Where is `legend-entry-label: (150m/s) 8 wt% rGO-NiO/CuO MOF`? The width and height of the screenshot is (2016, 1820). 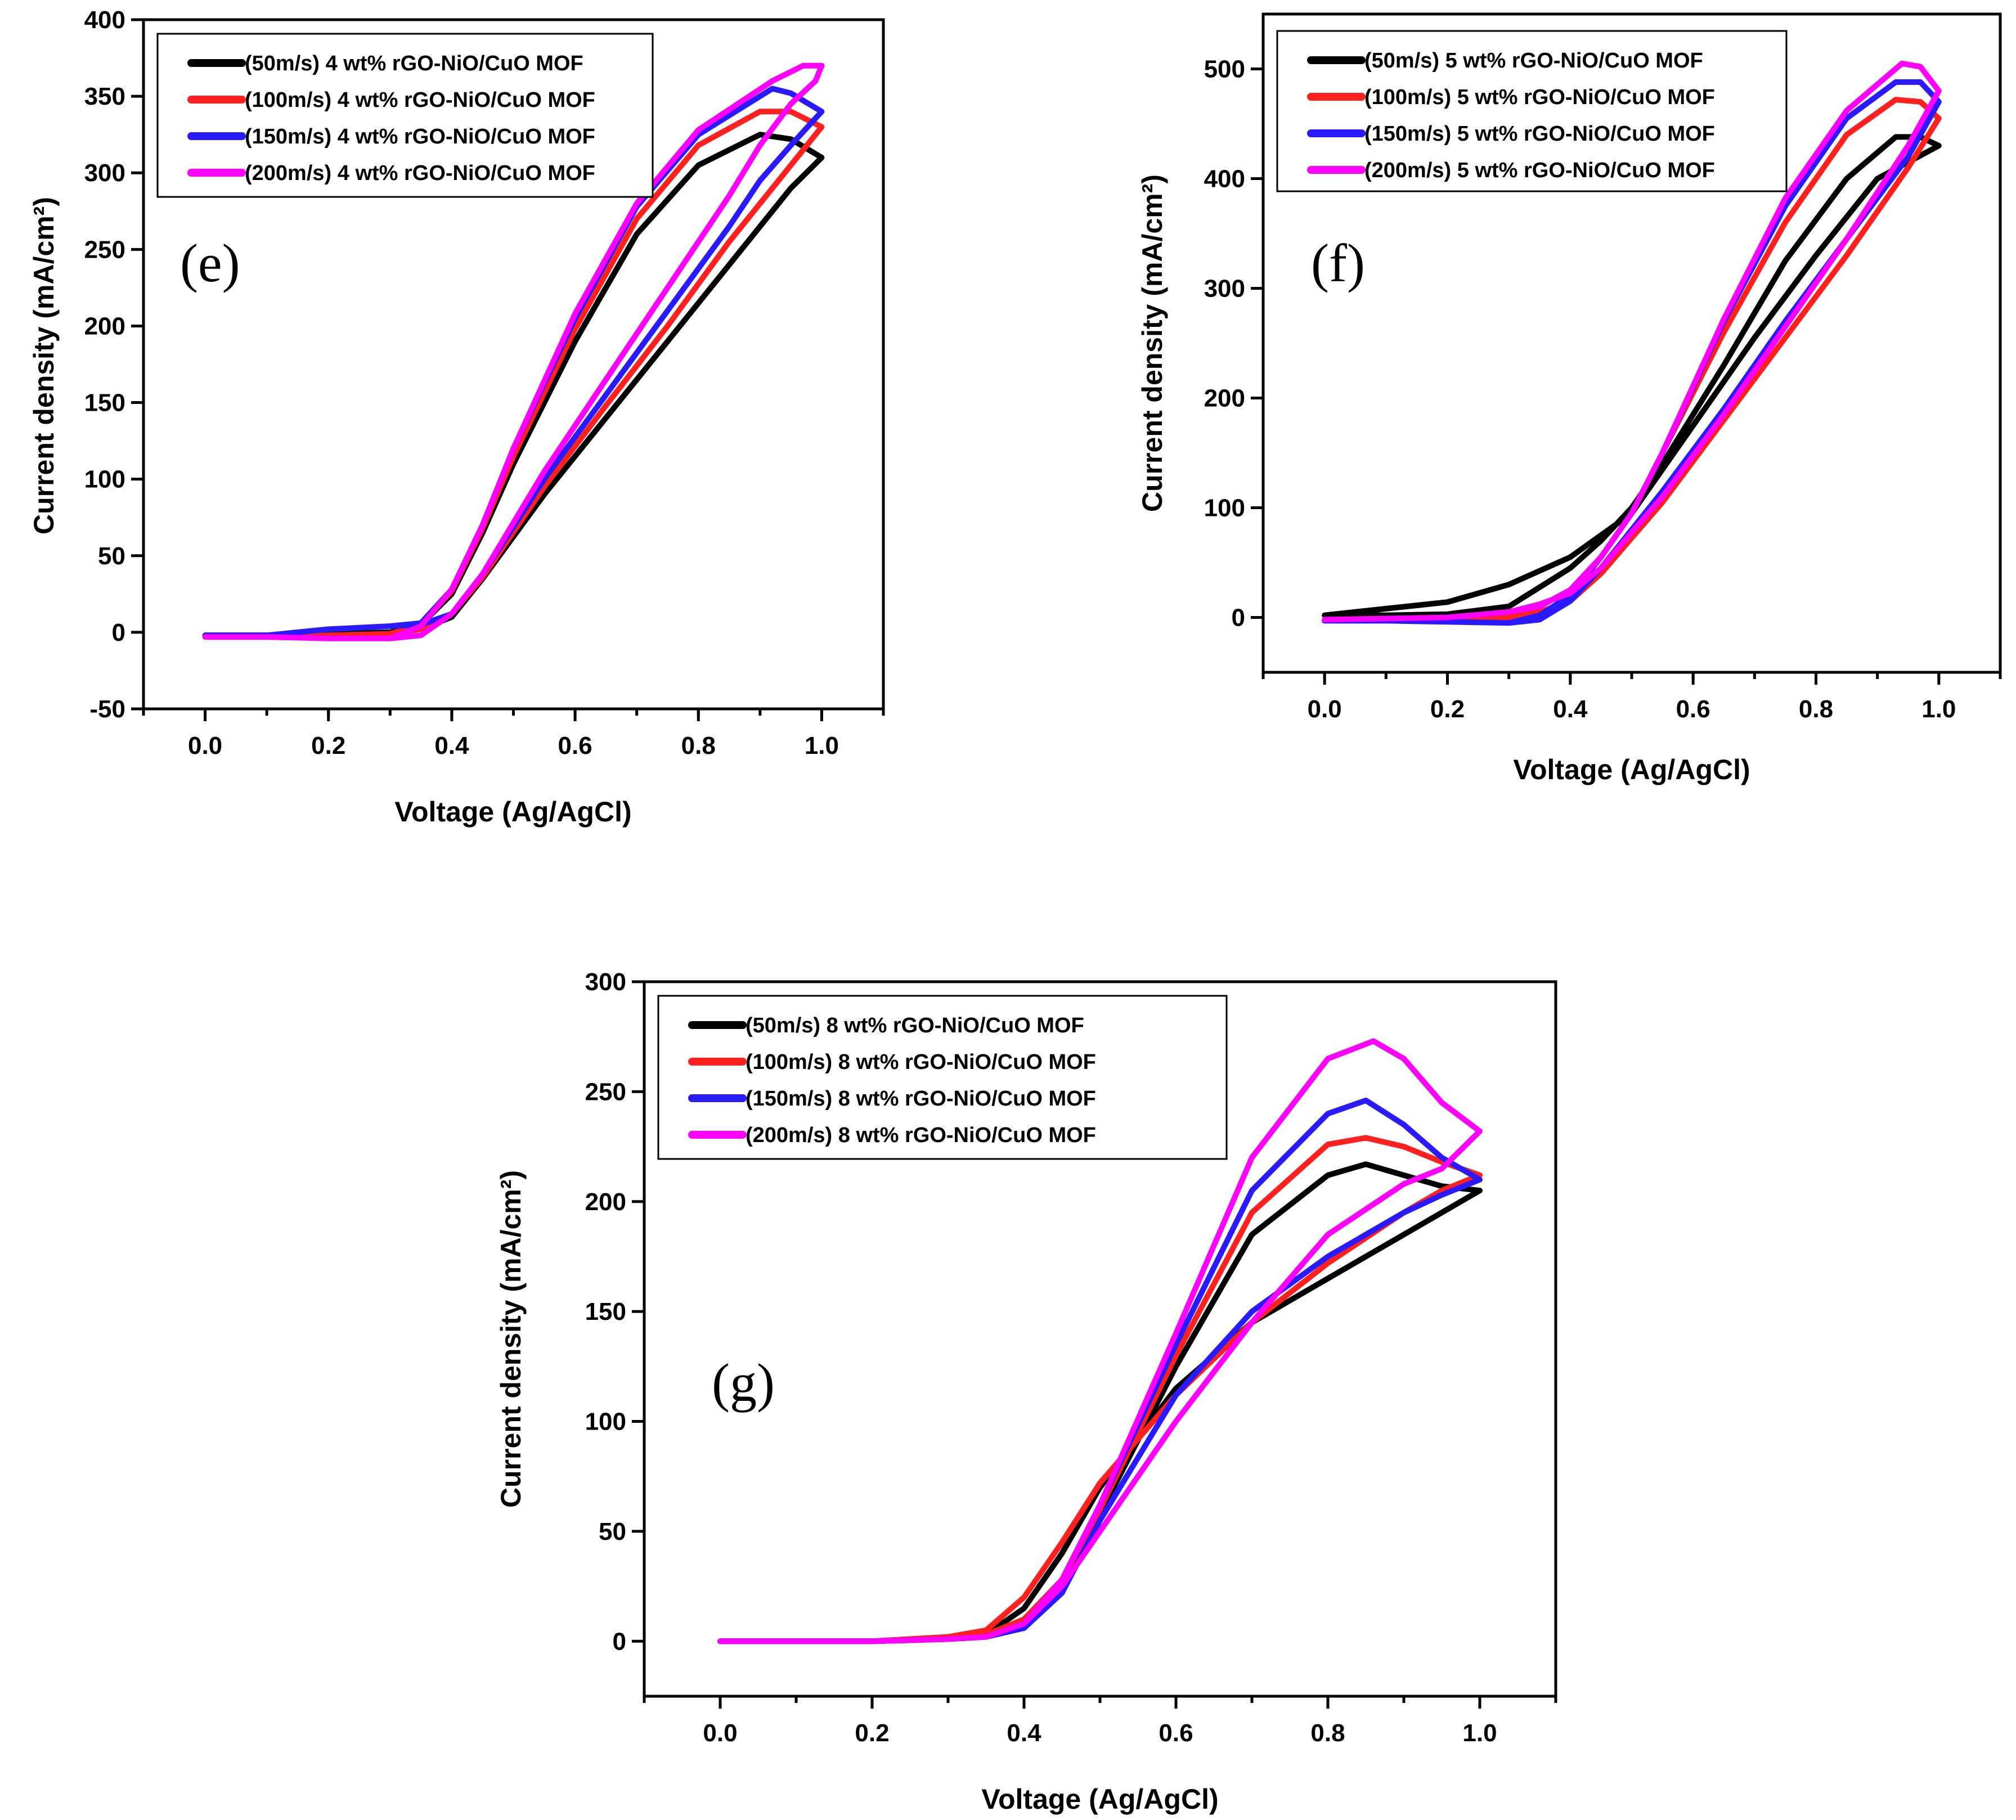
legend-entry-label: (150m/s) 8 wt% rGO-NiO/CuO MOF is located at coordinates (921, 1099).